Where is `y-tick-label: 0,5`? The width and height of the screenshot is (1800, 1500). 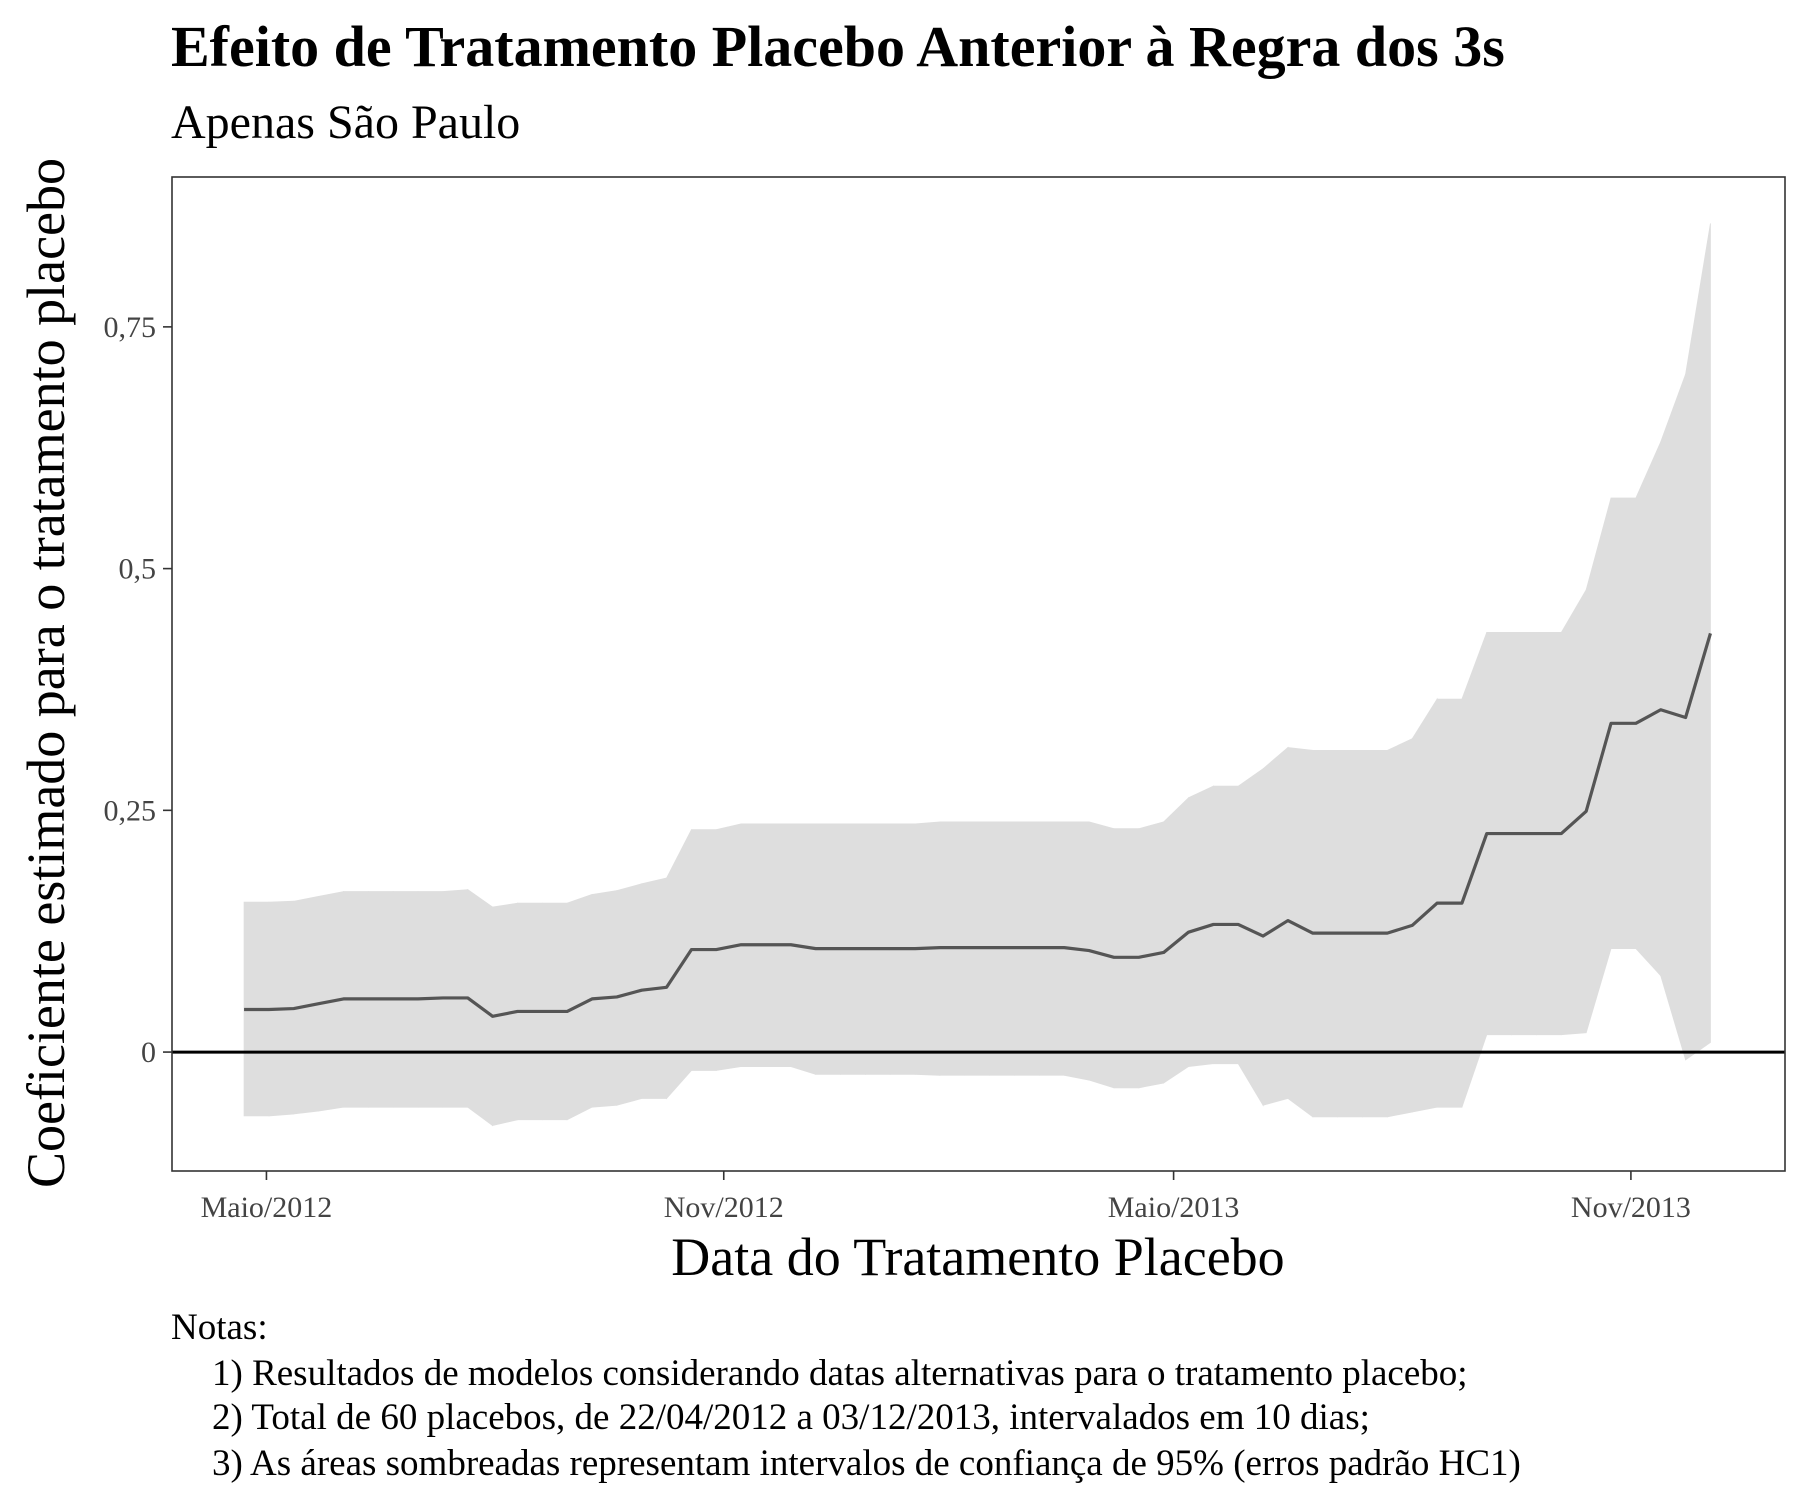
y-tick-label: 0,5 is located at coordinates (138, 569).